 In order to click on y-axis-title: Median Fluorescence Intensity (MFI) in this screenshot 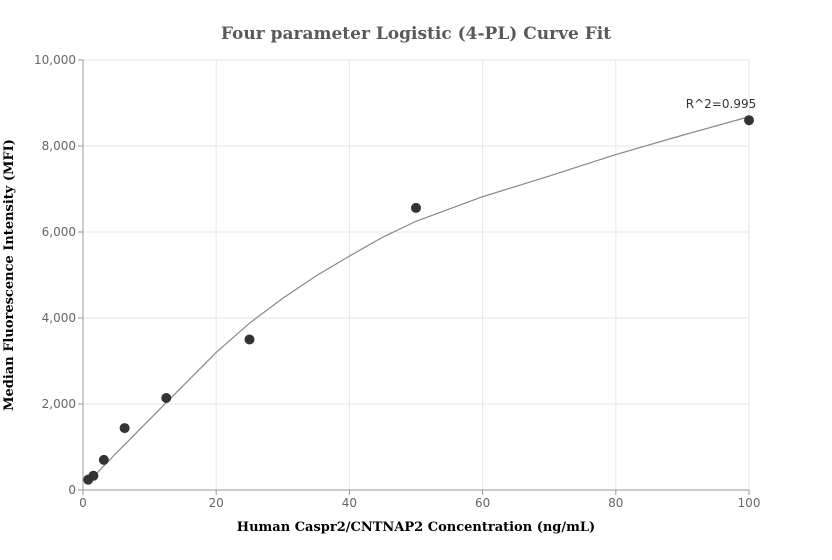, I will do `click(9, 275)`.